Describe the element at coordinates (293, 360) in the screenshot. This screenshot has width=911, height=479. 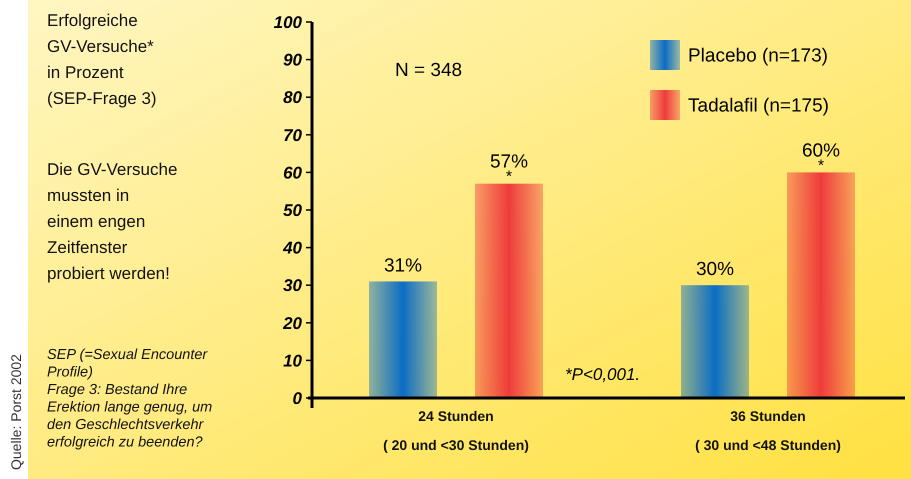
I see `y-tick-label: 10` at that location.